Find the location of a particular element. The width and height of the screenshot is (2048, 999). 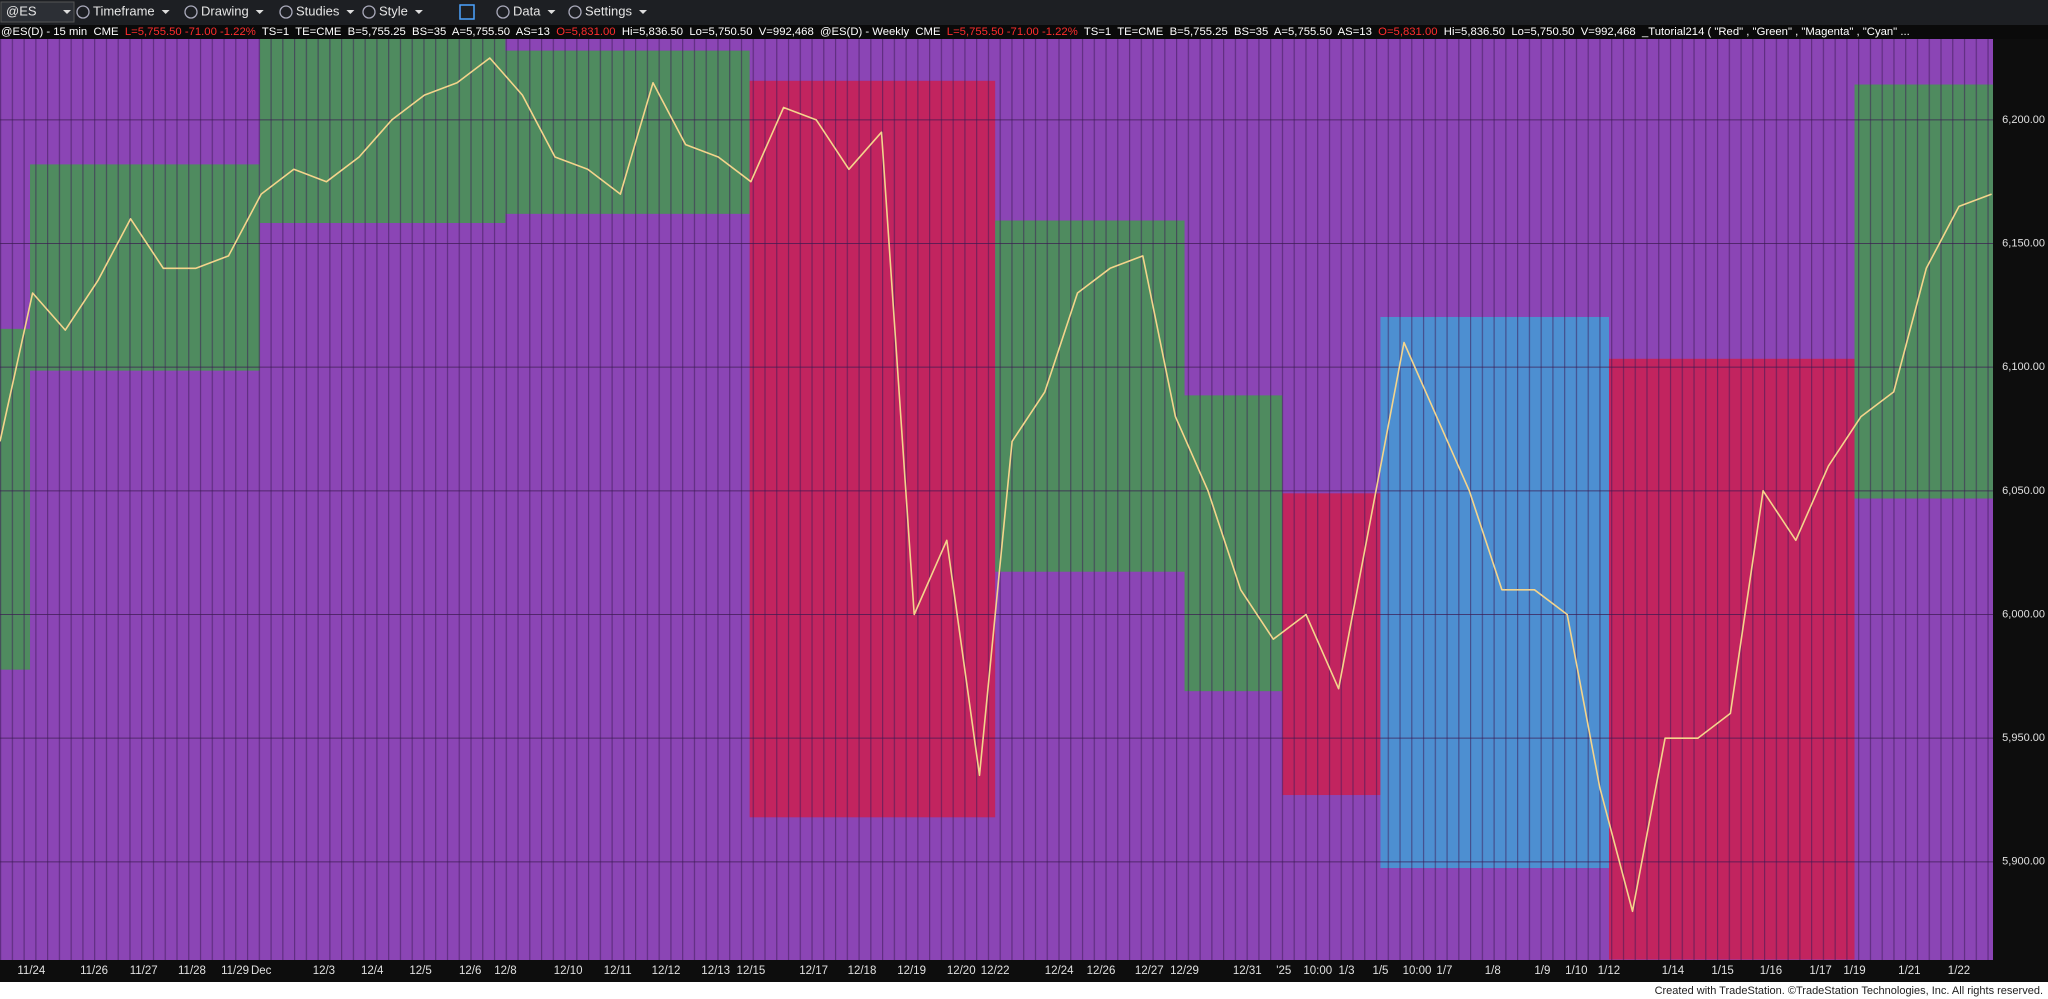

x-tick-label: 1/16 is located at coordinates (1771, 971).